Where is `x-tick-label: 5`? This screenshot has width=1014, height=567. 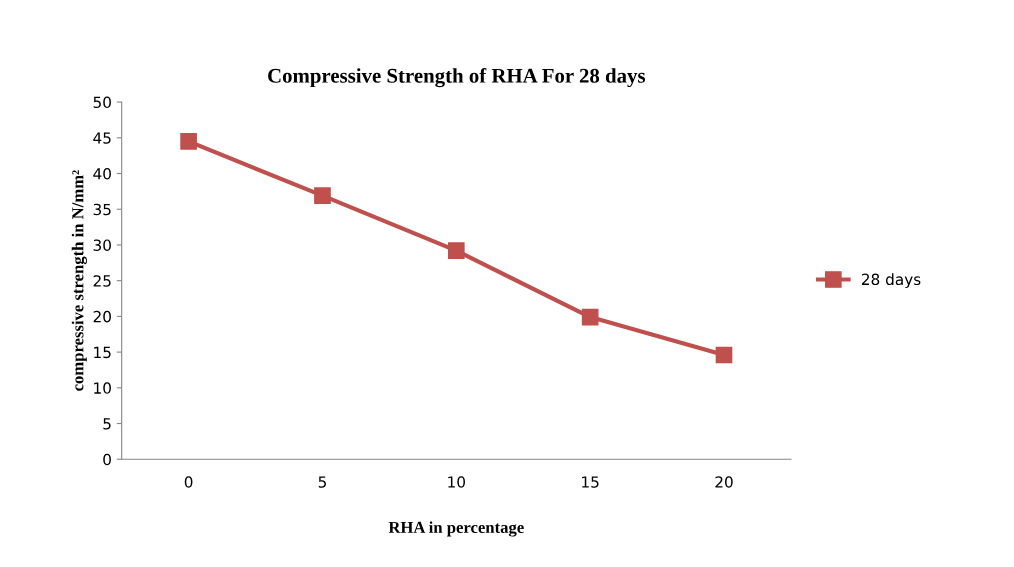
x-tick-label: 5 is located at coordinates (322, 482).